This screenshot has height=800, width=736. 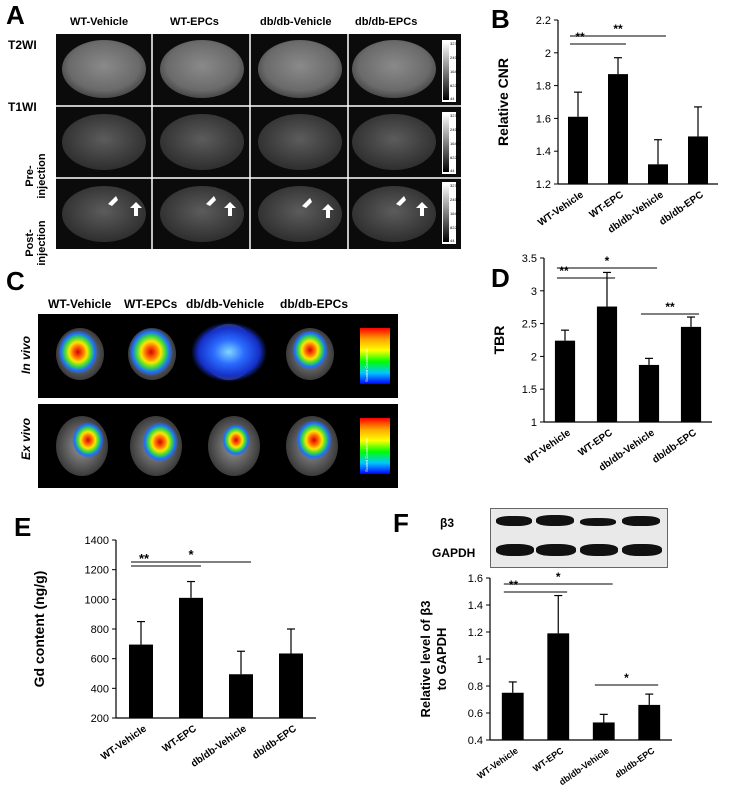 What do you see at coordinates (475, 687) in the screenshot?
I see `y-tick-label: 0.8` at bounding box center [475, 687].